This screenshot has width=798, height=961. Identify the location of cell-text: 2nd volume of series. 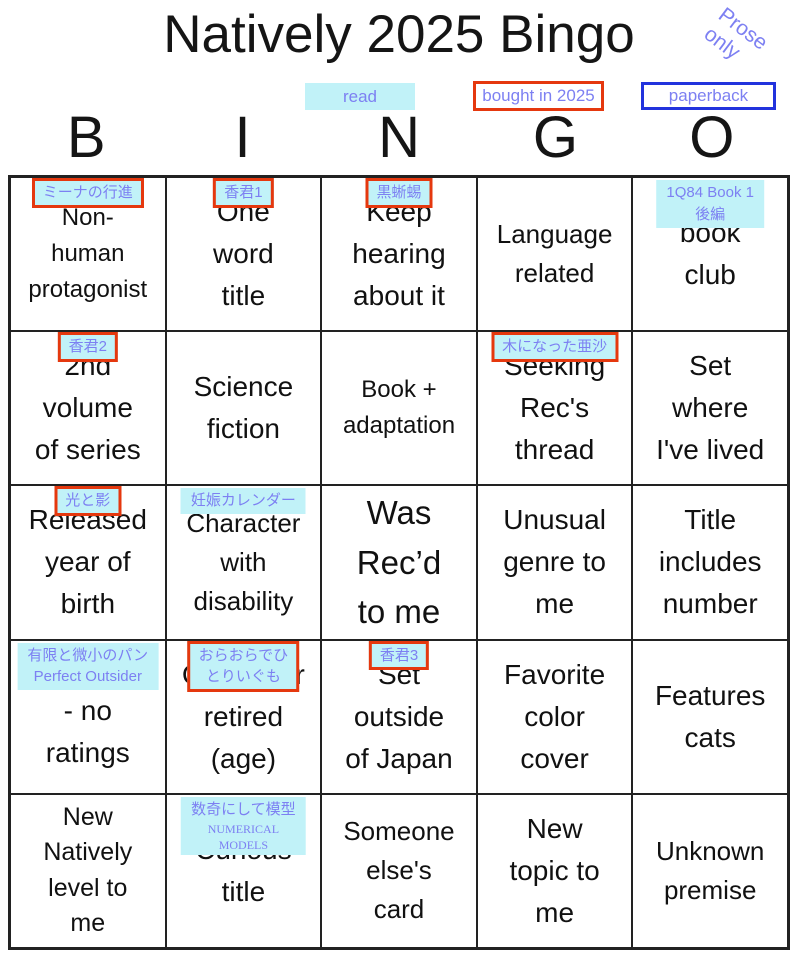
(87, 408).